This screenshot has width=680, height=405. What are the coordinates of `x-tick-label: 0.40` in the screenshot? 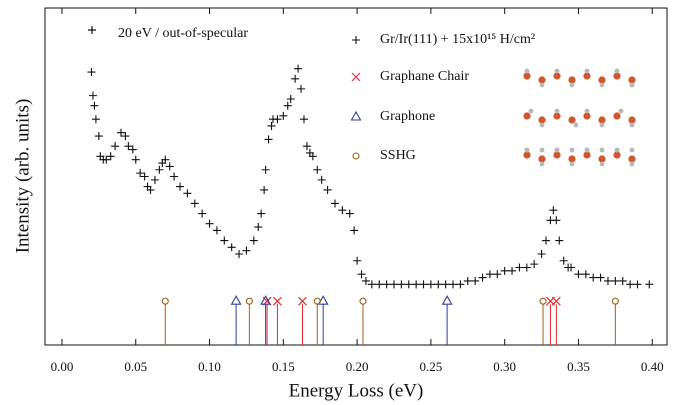 It's located at (652, 366).